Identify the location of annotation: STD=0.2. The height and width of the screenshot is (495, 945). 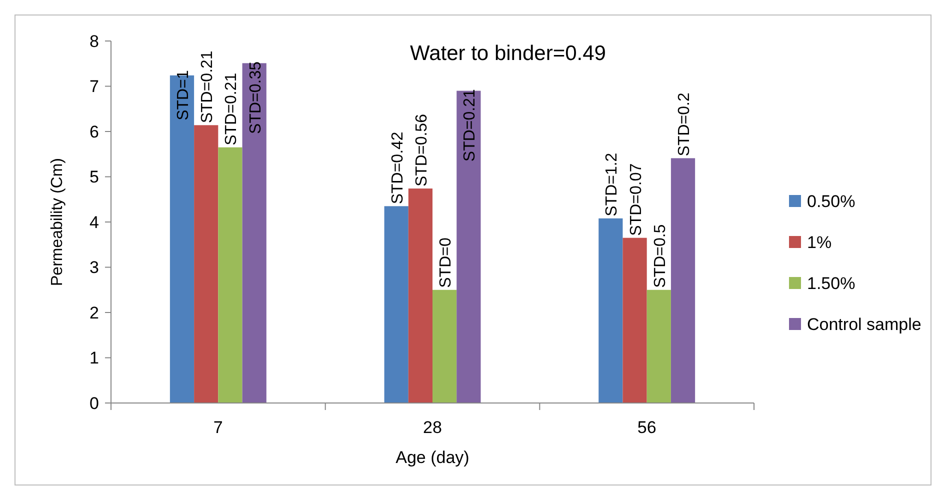
(684, 124).